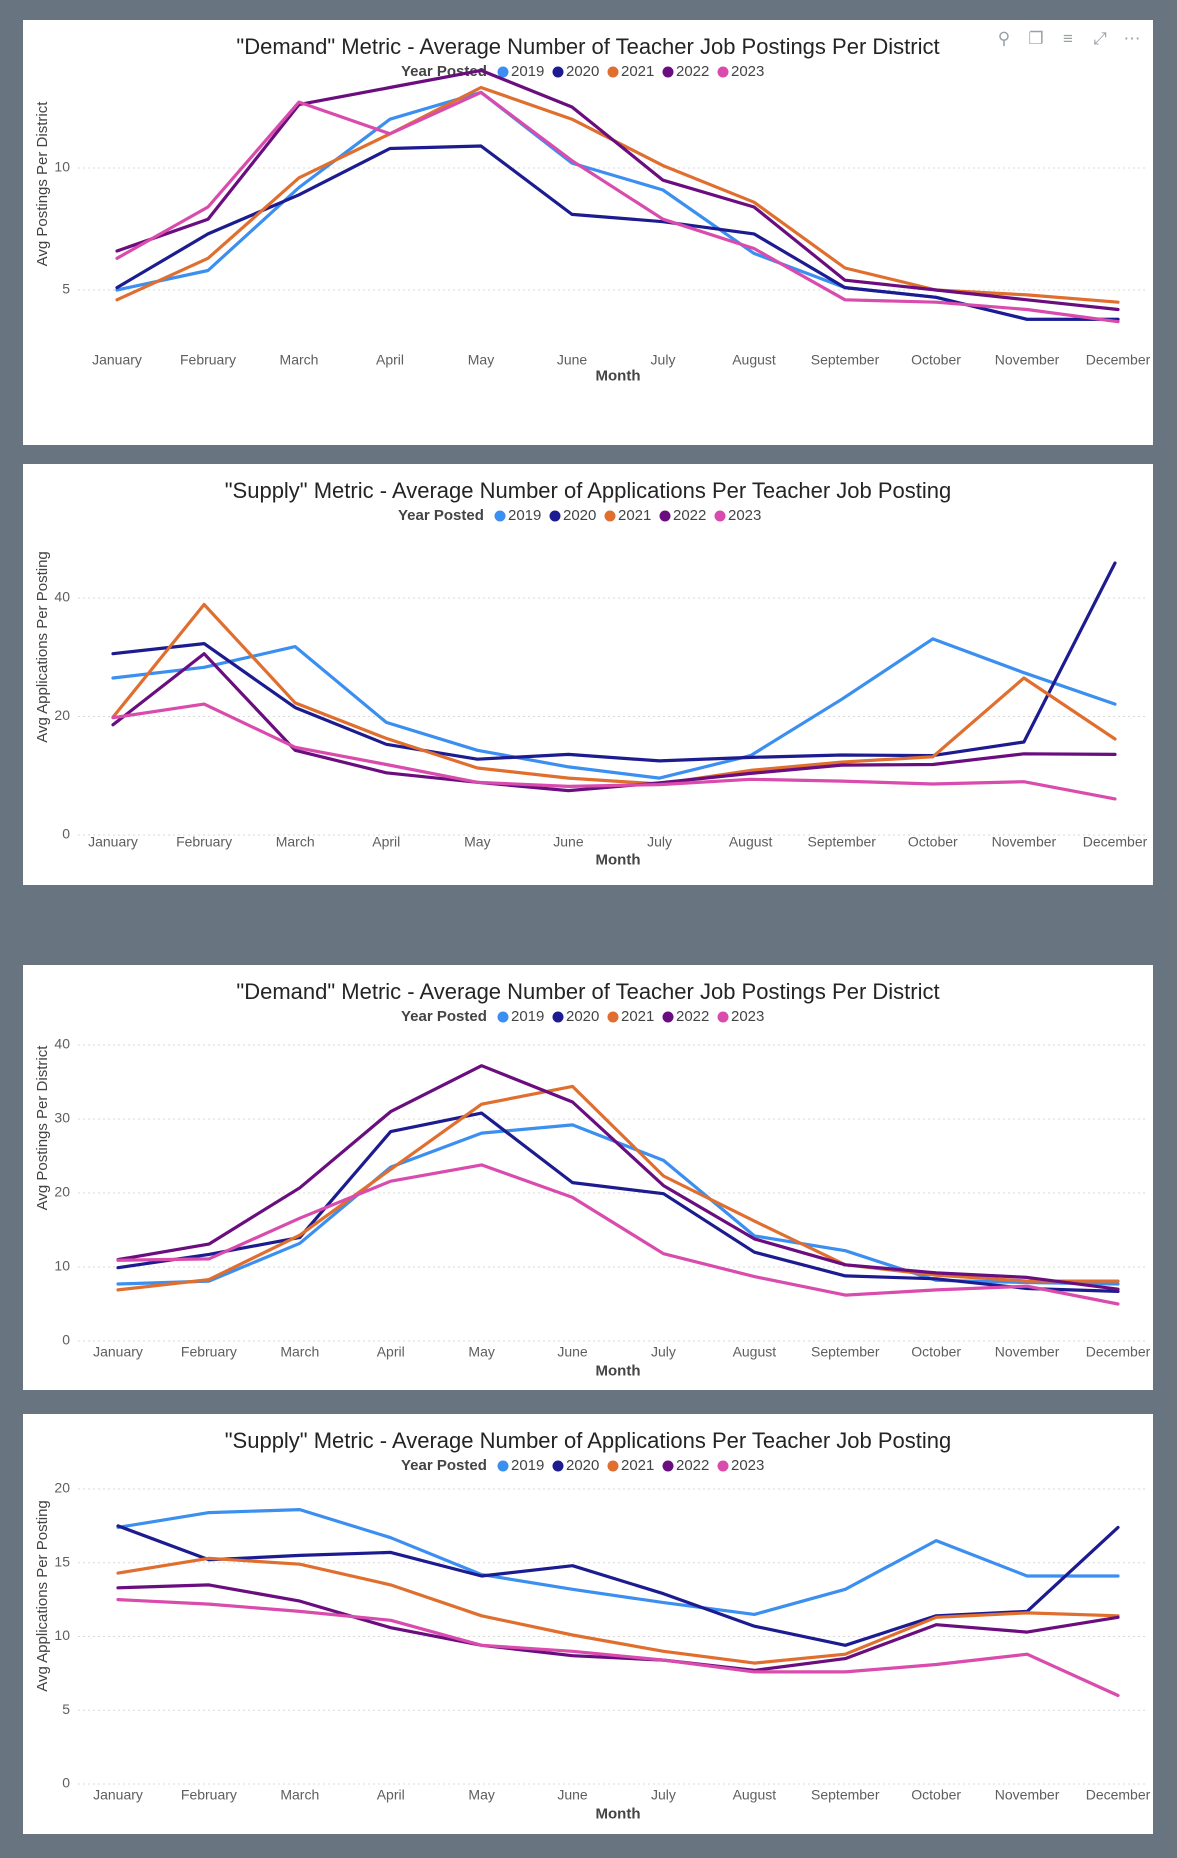 This screenshot has width=1177, height=1858. Describe the element at coordinates (637, 1465) in the screenshot. I see `legend-label: 2021` at that location.